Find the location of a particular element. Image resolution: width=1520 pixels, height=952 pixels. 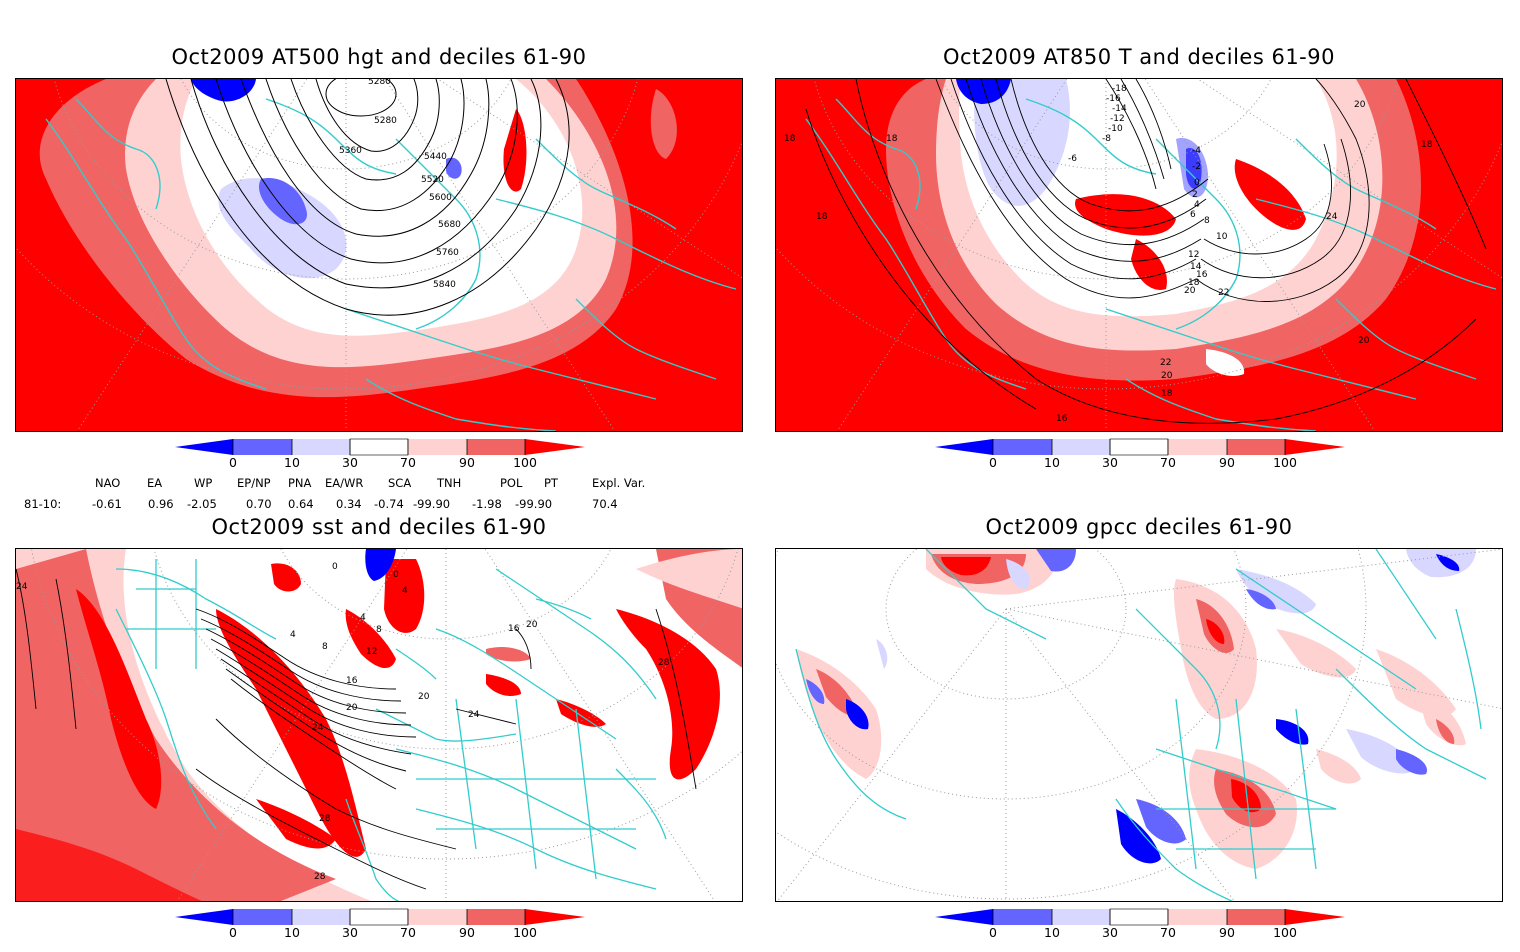

contour-label: 5600 is located at coordinates (440, 198).